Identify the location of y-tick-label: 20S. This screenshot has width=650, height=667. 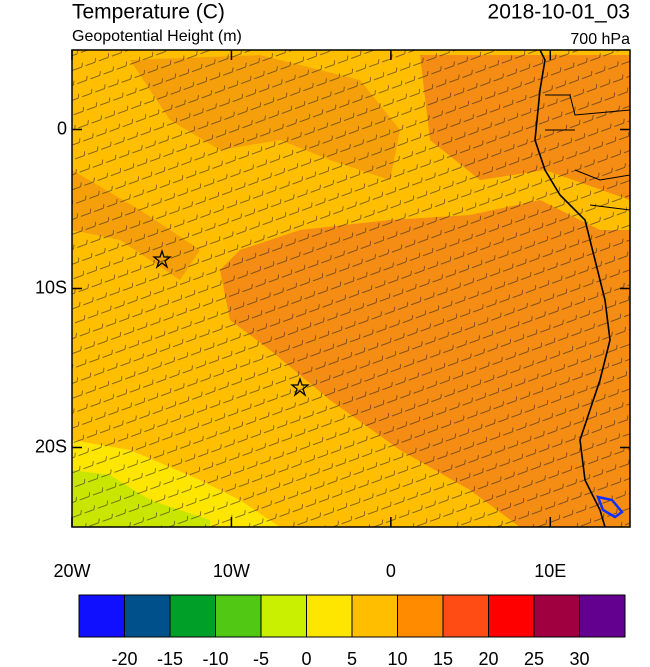
(51, 446).